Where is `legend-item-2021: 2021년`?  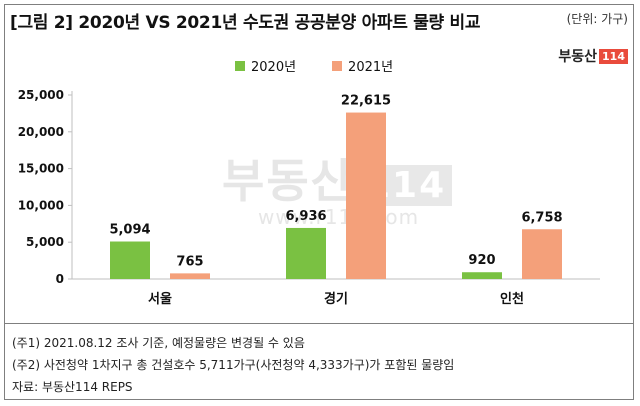 legend-item-2021: 2021년 is located at coordinates (362, 65).